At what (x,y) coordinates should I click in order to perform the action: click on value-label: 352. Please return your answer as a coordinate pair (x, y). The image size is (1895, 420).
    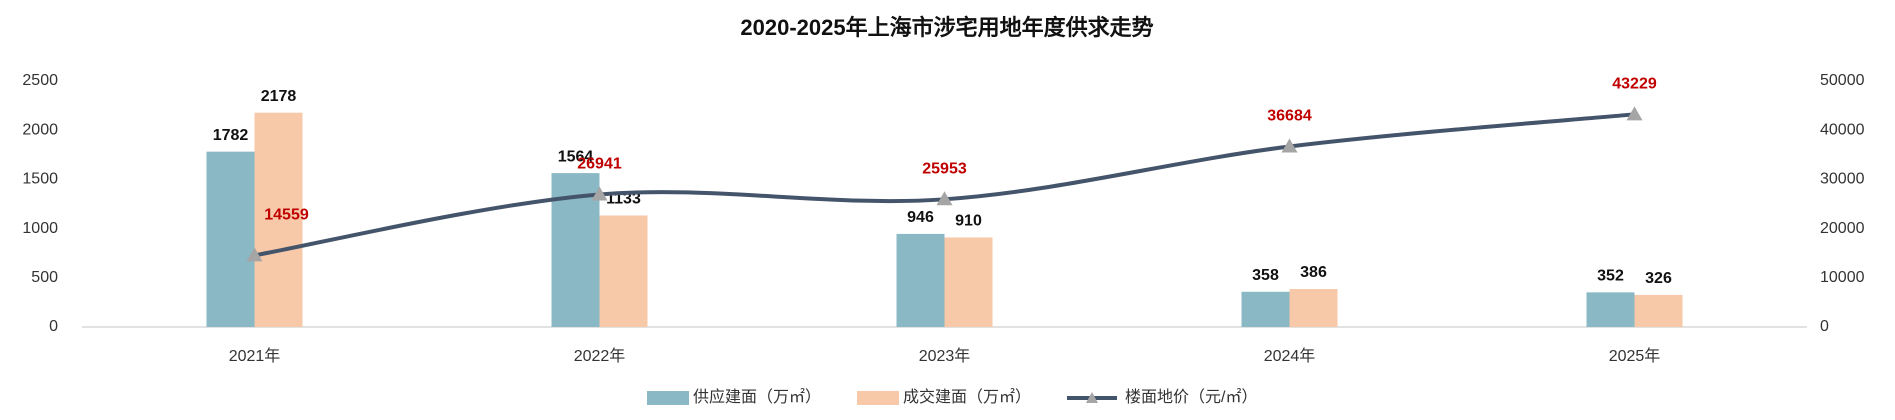
    Looking at the image, I should click on (1610, 276).